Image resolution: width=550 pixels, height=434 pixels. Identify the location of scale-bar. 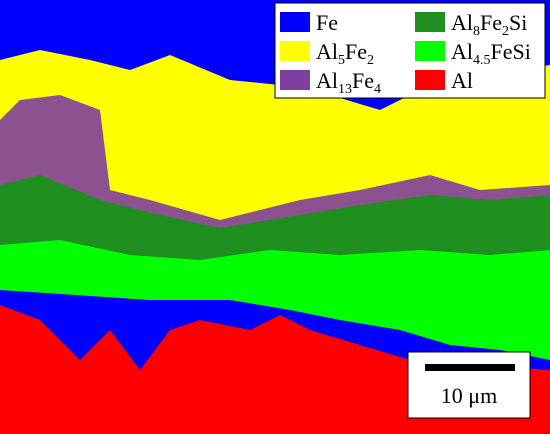
(470, 367).